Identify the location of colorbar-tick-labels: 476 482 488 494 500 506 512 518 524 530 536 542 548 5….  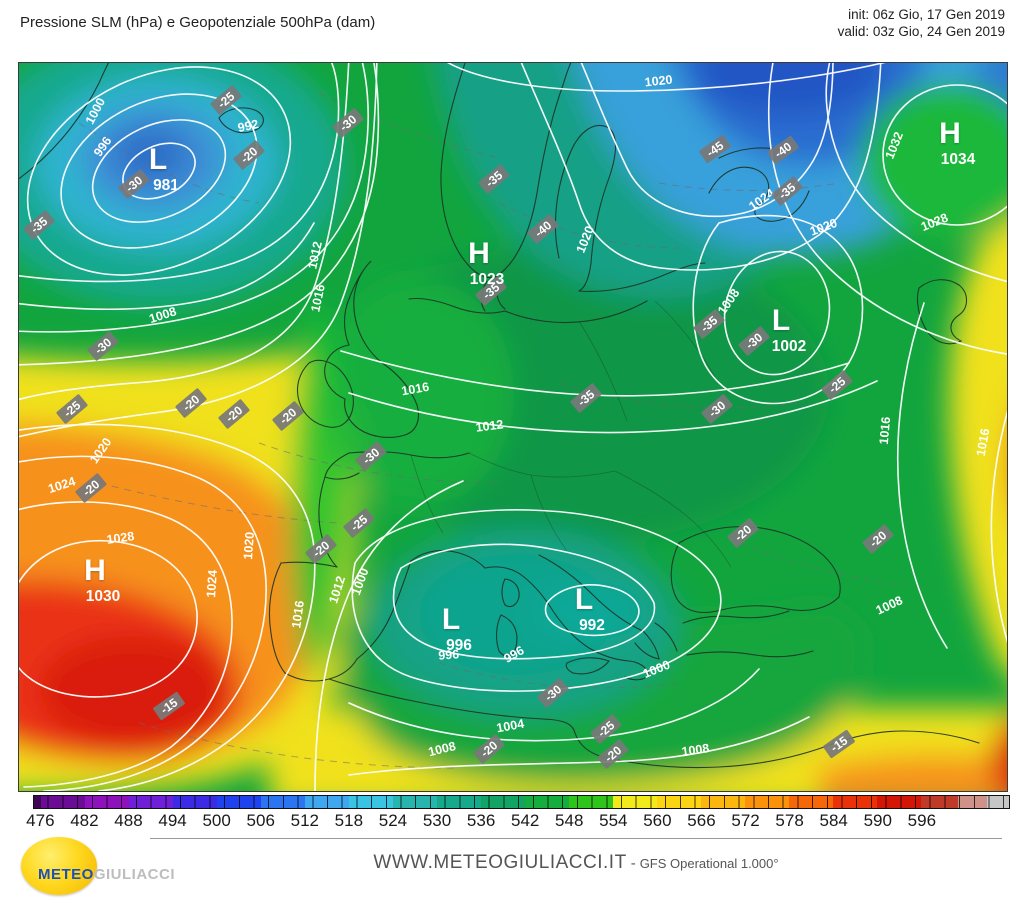
(512, 822).